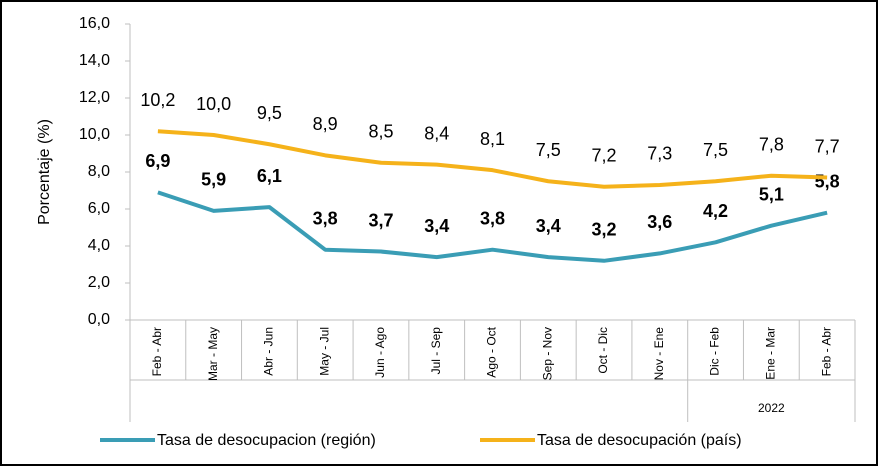  What do you see at coordinates (492, 351) in the screenshot?
I see `x-tick-label: Ago - Oct` at bounding box center [492, 351].